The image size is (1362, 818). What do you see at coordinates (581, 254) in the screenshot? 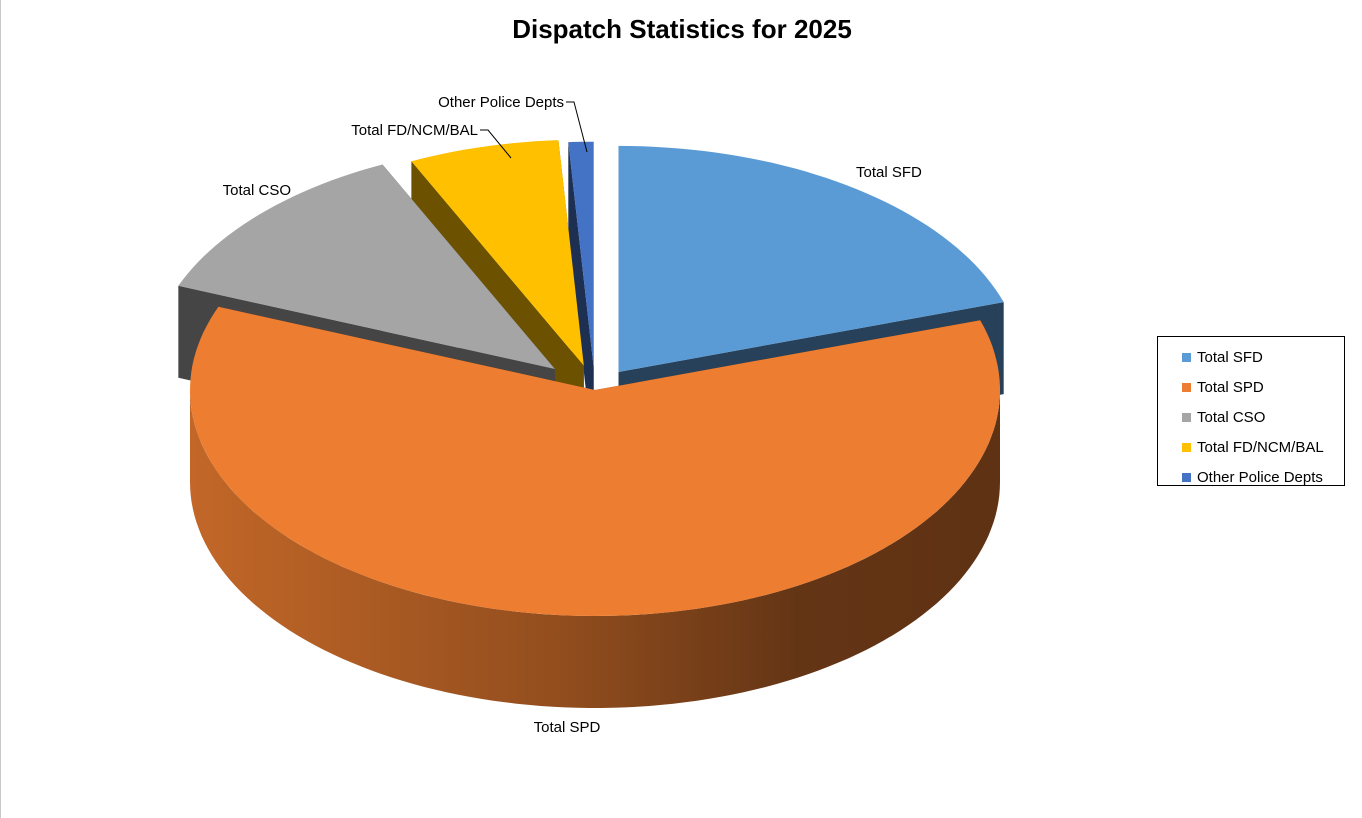
I see `slice-other-police-depts` at bounding box center [581, 254].